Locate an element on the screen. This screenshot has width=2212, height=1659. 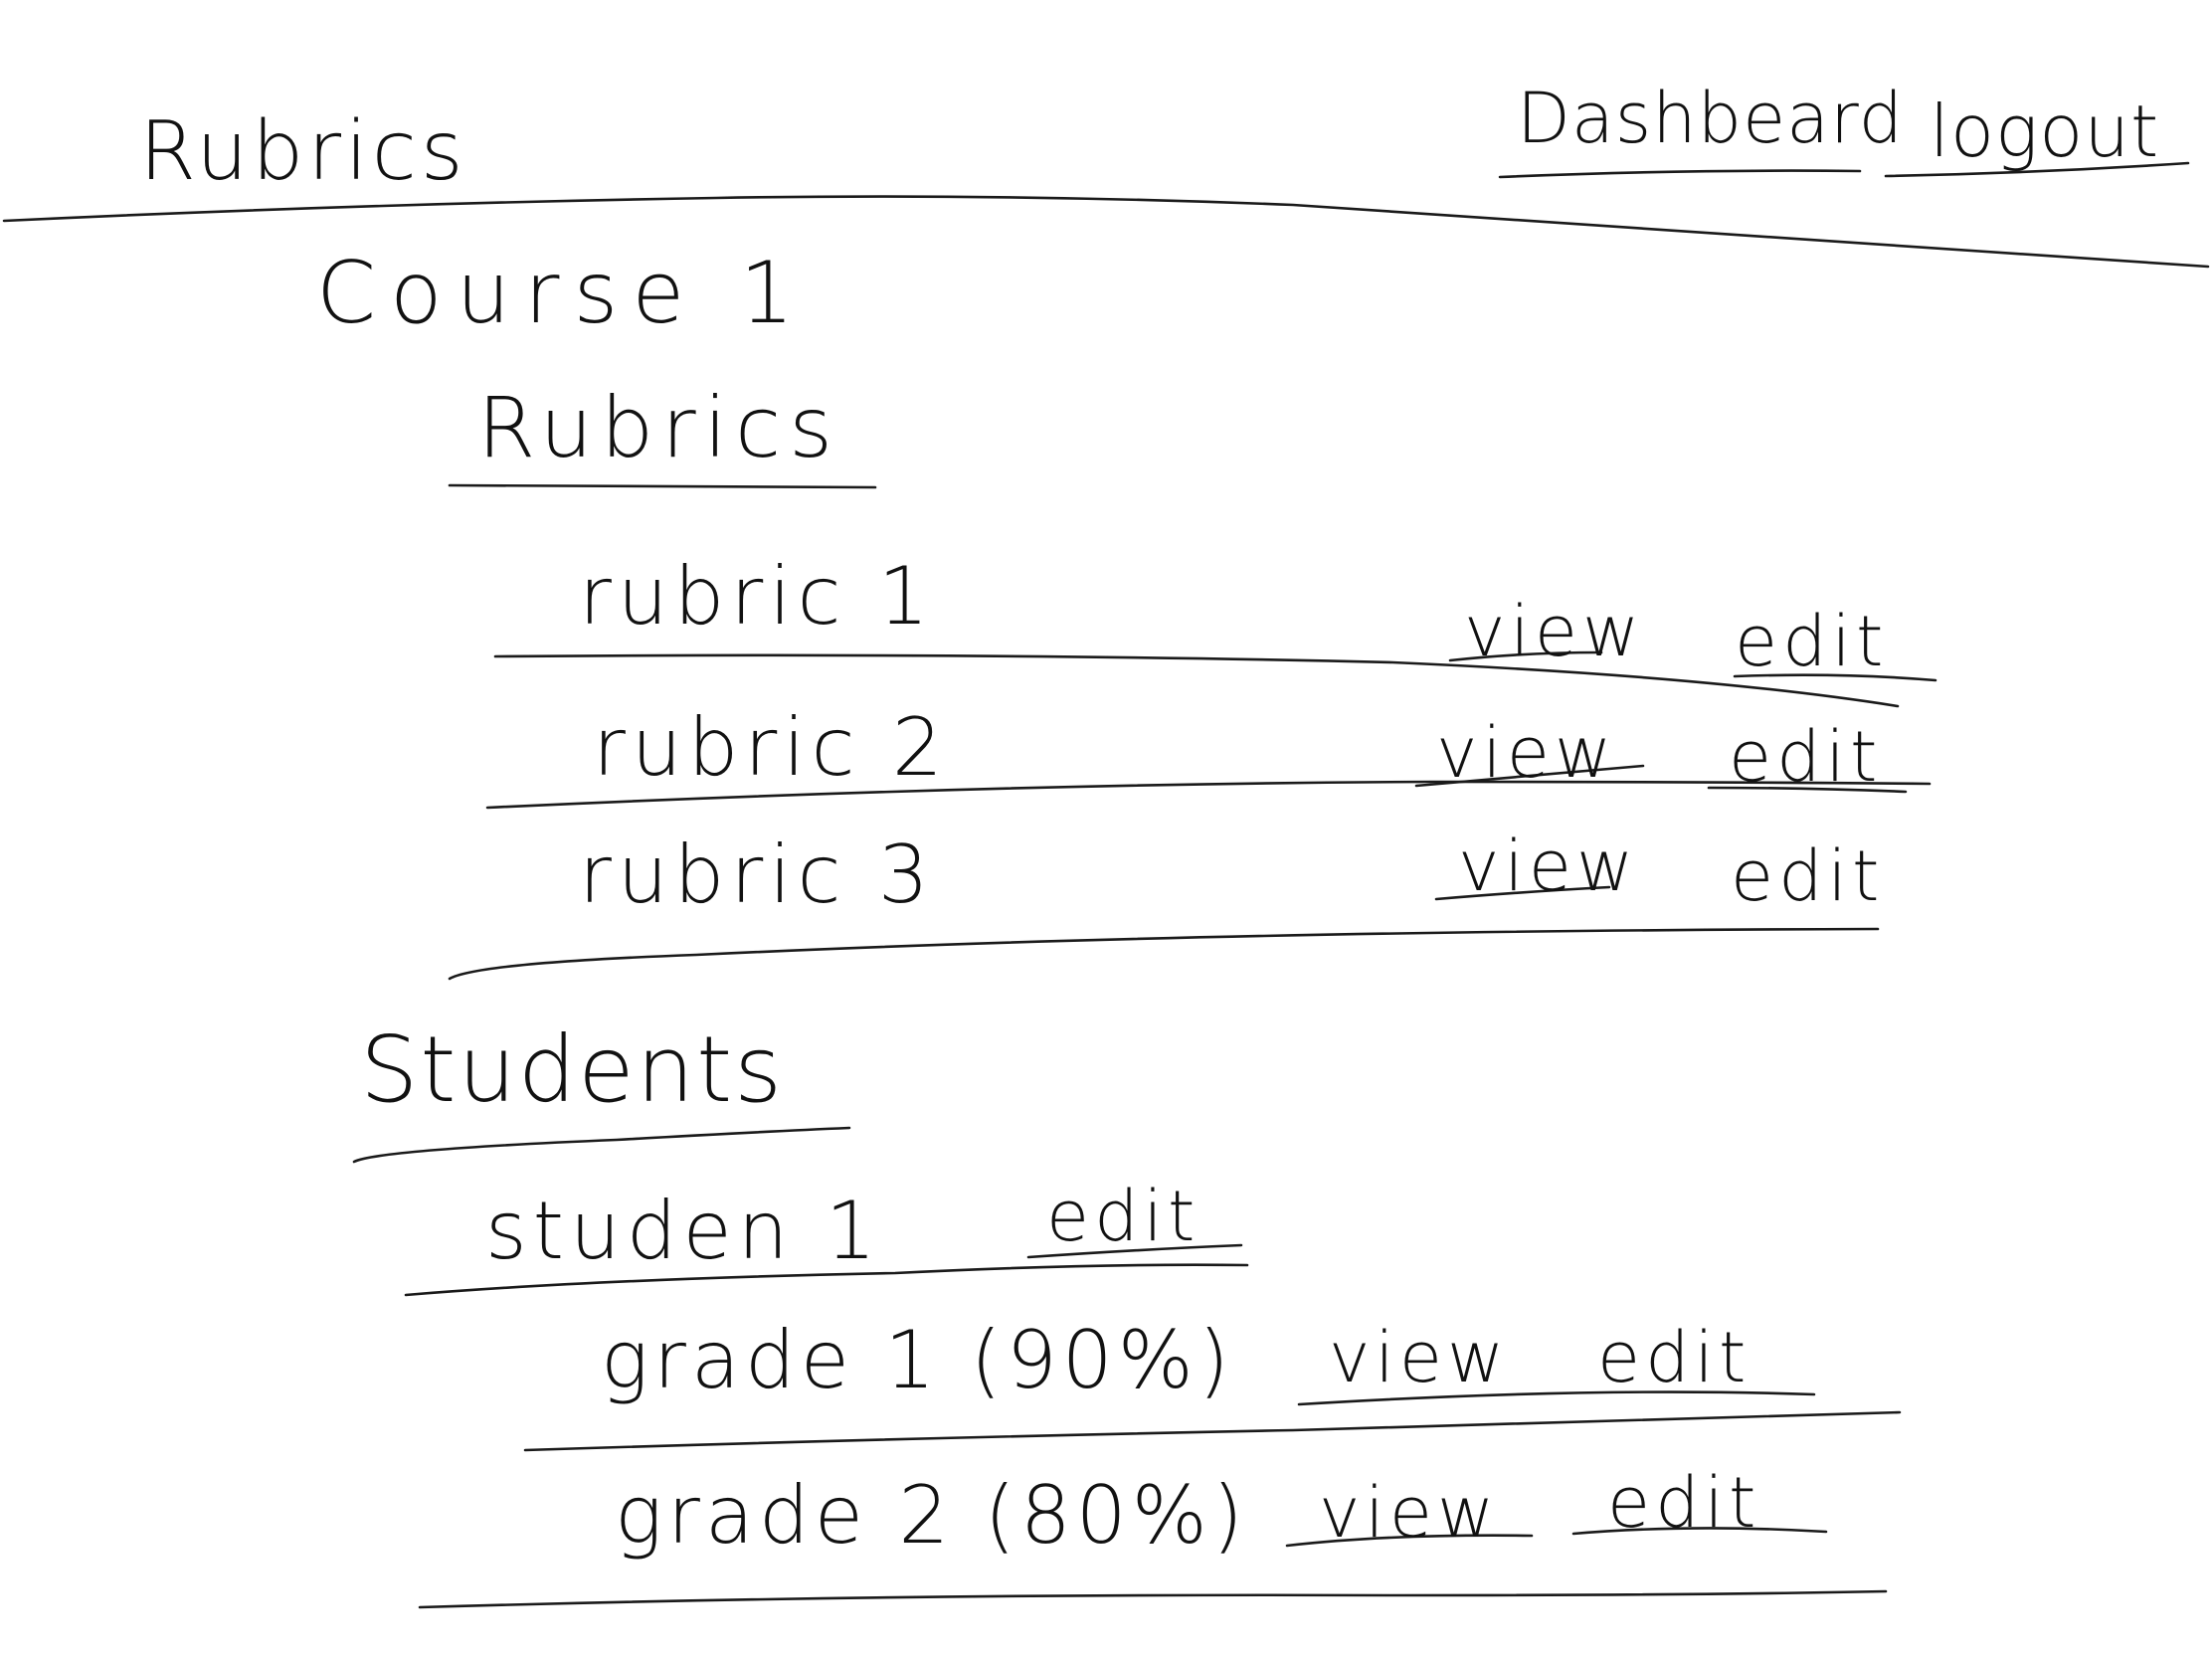
rubrics-section-heading: Rubrics is located at coordinates (658, 427).